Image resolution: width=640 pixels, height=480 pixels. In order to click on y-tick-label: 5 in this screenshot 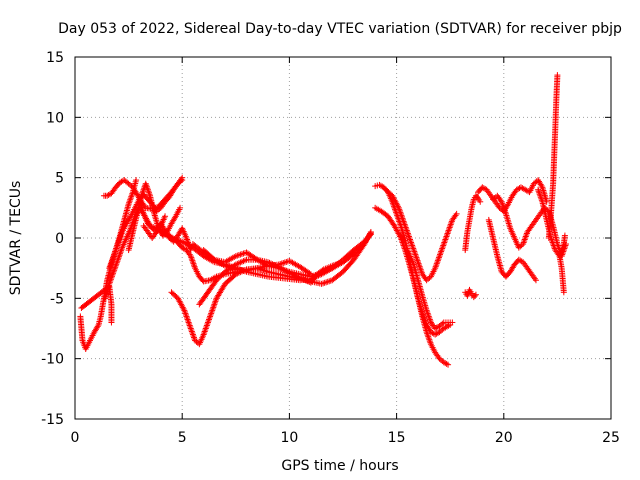, I will do `click(59, 179)`.